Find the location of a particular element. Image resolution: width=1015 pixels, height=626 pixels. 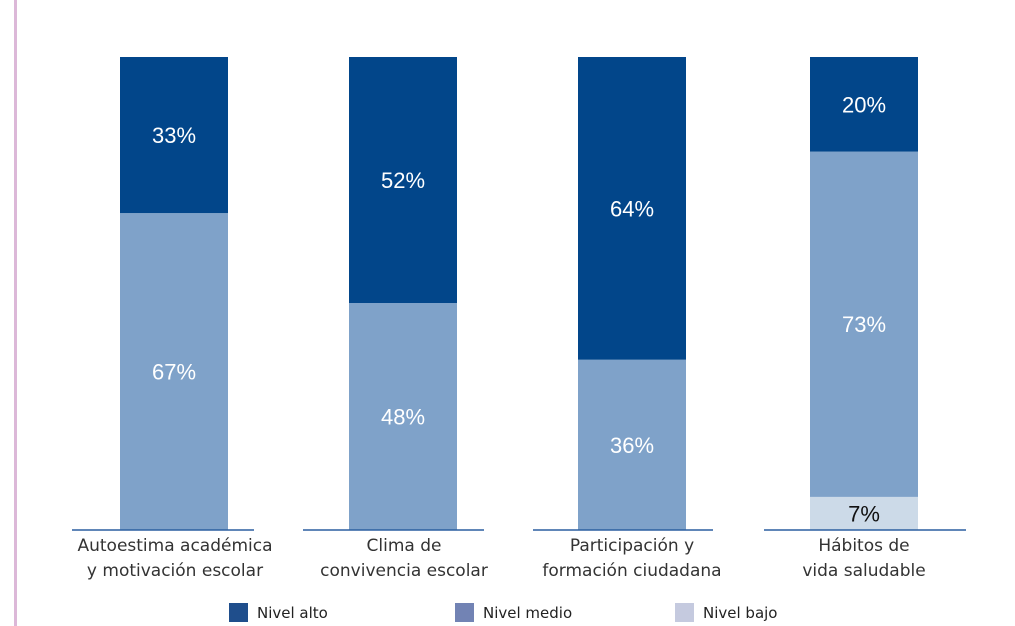

legend-label: Nivel medio is located at coordinates (527, 613).